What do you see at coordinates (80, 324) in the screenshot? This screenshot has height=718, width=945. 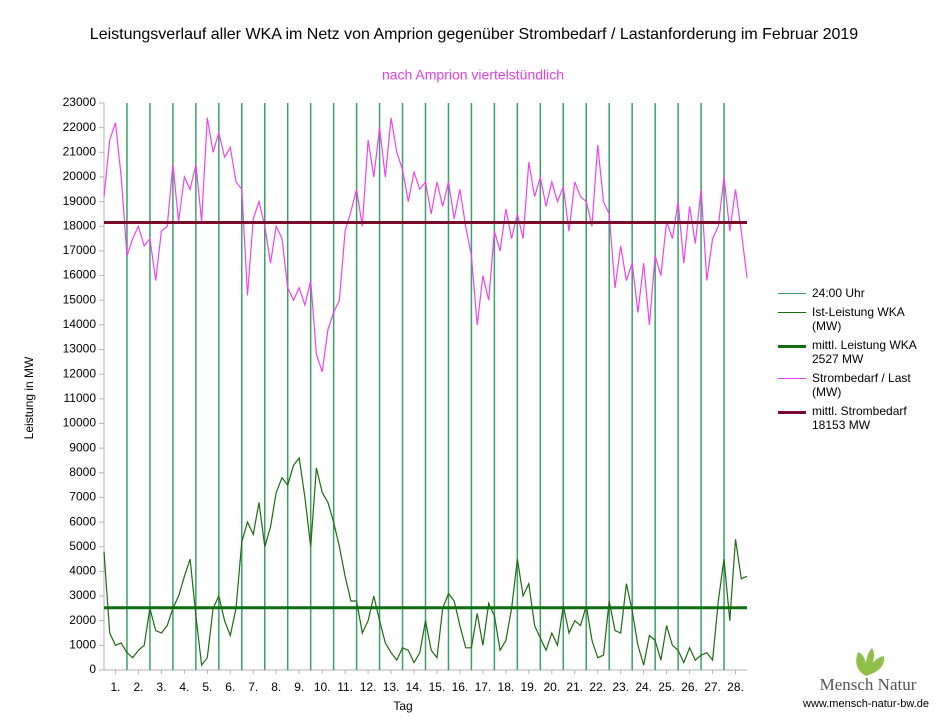 I see `y-tick-label: 14000` at bounding box center [80, 324].